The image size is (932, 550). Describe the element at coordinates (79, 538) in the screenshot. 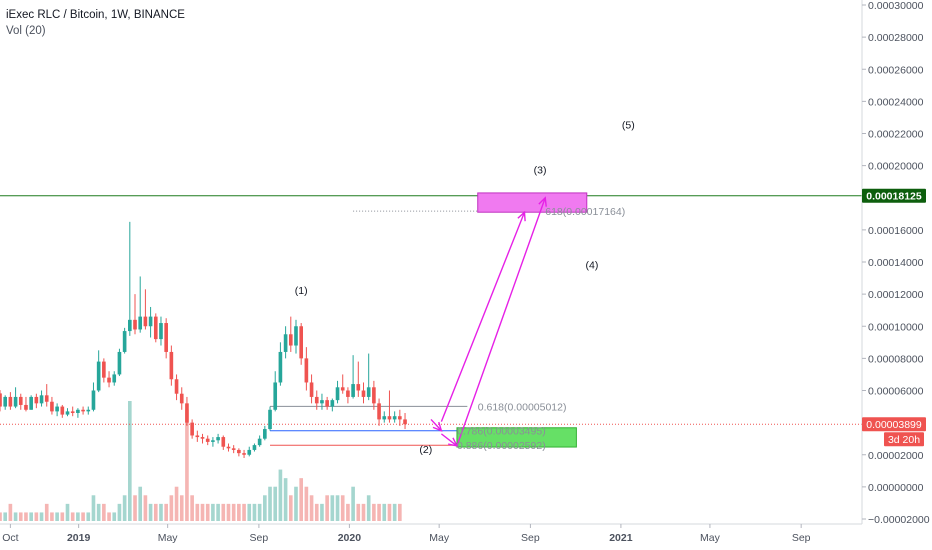

I see `time-tick-label: 2019` at that location.